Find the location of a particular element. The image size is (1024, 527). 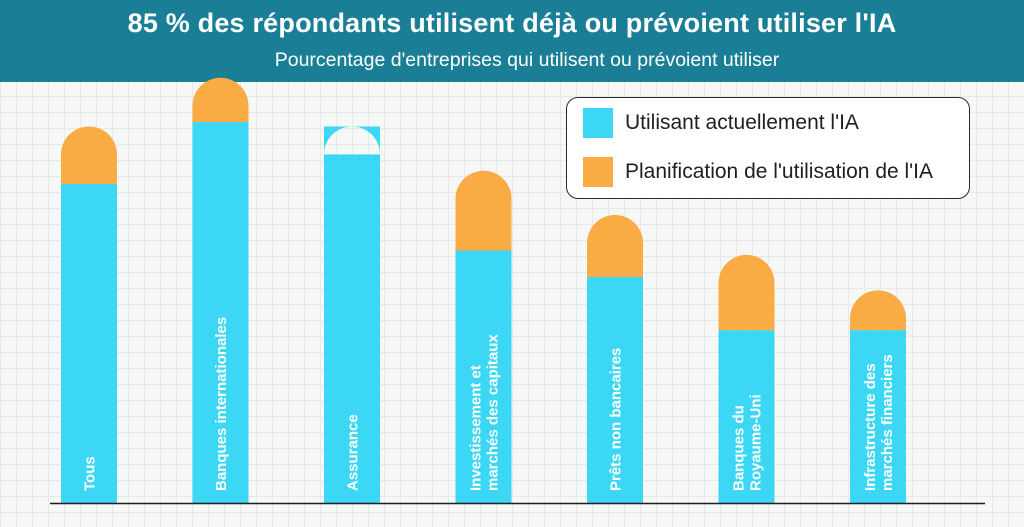

bar-segment-current-body is located at coordinates (352, 328).